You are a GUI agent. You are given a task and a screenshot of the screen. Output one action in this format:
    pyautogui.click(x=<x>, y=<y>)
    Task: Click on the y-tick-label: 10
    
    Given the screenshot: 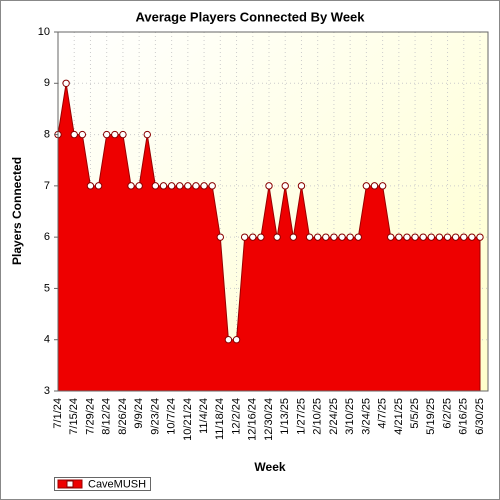 What is the action you would take?
    pyautogui.click(x=44, y=32)
    